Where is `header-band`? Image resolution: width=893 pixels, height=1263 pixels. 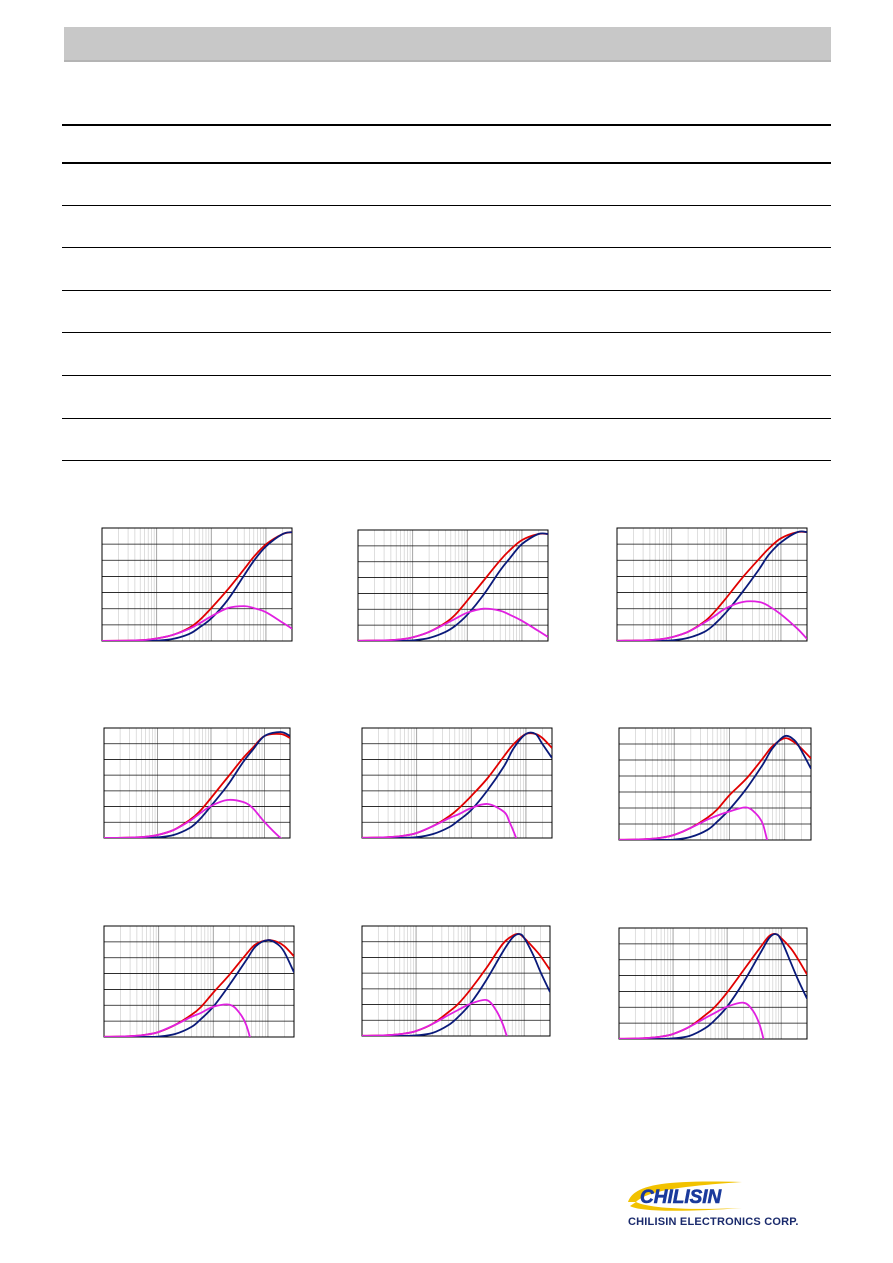 header-band is located at coordinates (447, 44).